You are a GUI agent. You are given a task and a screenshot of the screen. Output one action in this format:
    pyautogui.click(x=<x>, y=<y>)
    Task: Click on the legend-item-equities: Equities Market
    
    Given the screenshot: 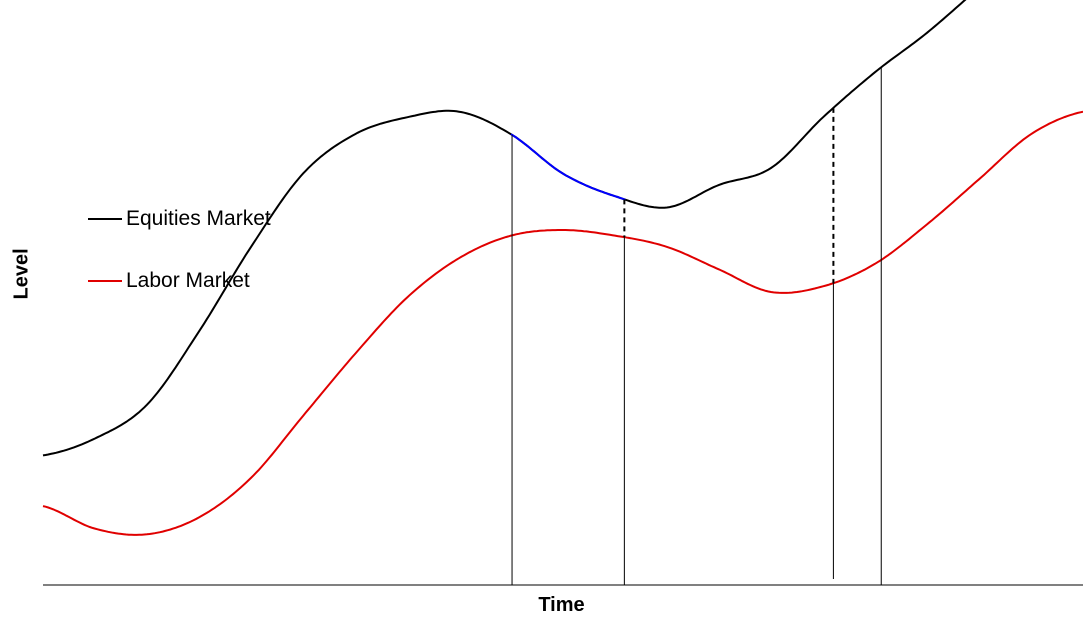 What is the action you would take?
    pyautogui.click(x=179, y=219)
    